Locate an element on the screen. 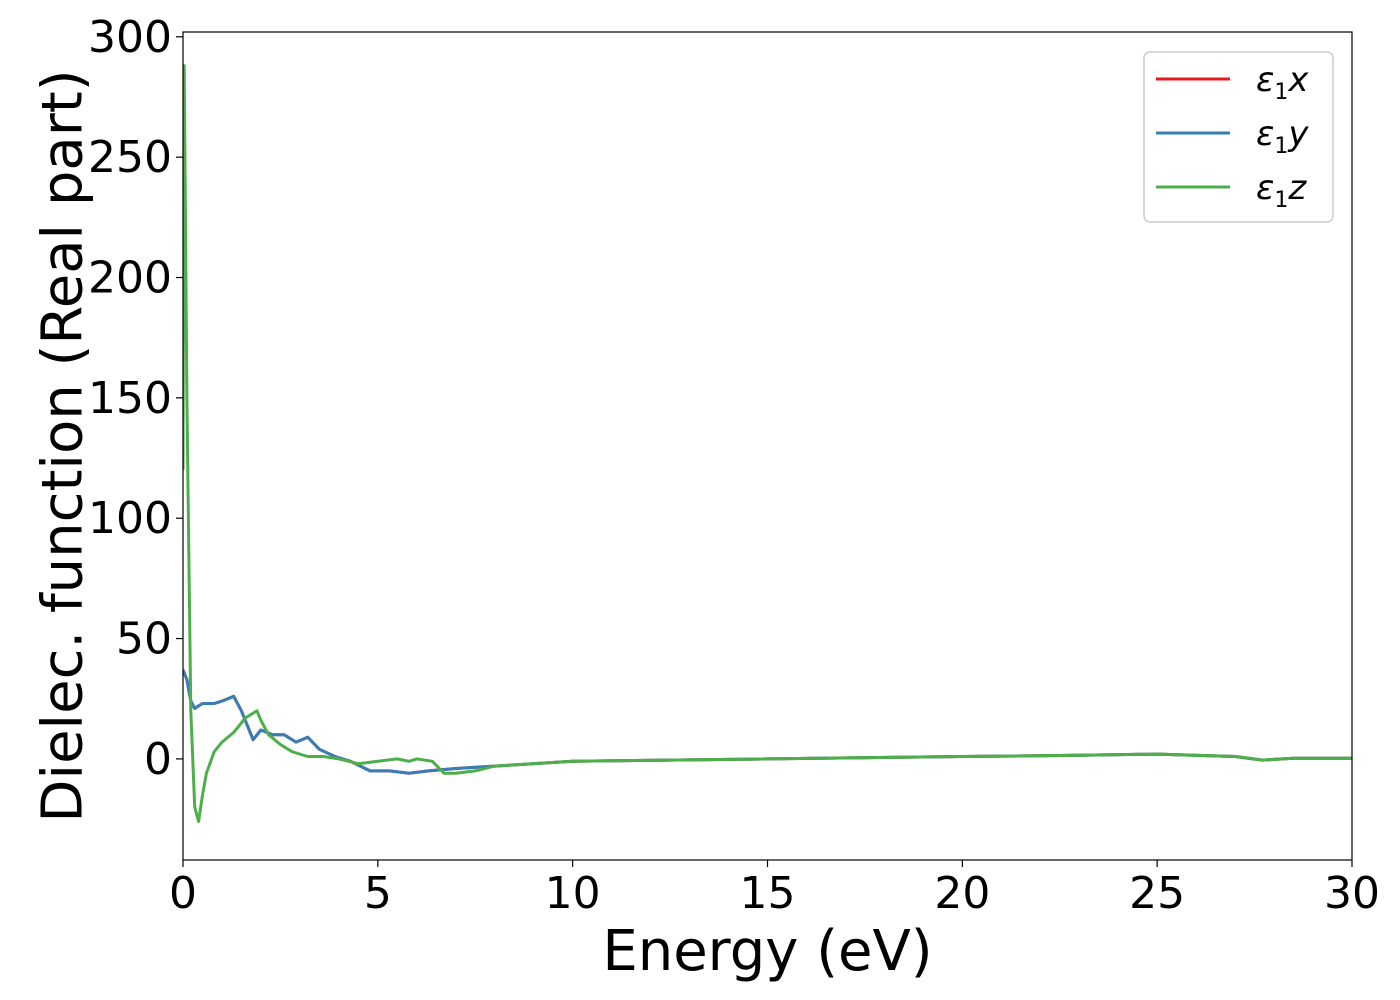  legend-box is located at coordinates (1238, 137).